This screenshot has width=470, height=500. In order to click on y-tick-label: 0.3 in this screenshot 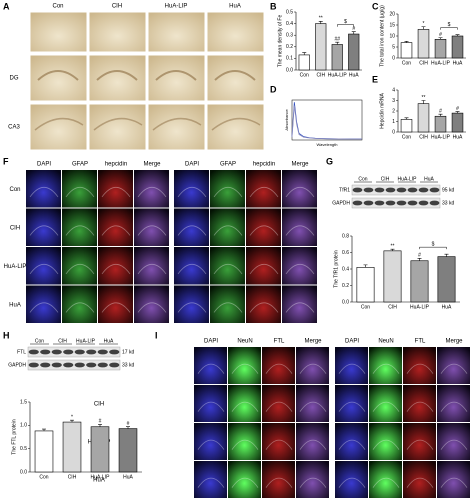, I will do `click(289, 36)`.